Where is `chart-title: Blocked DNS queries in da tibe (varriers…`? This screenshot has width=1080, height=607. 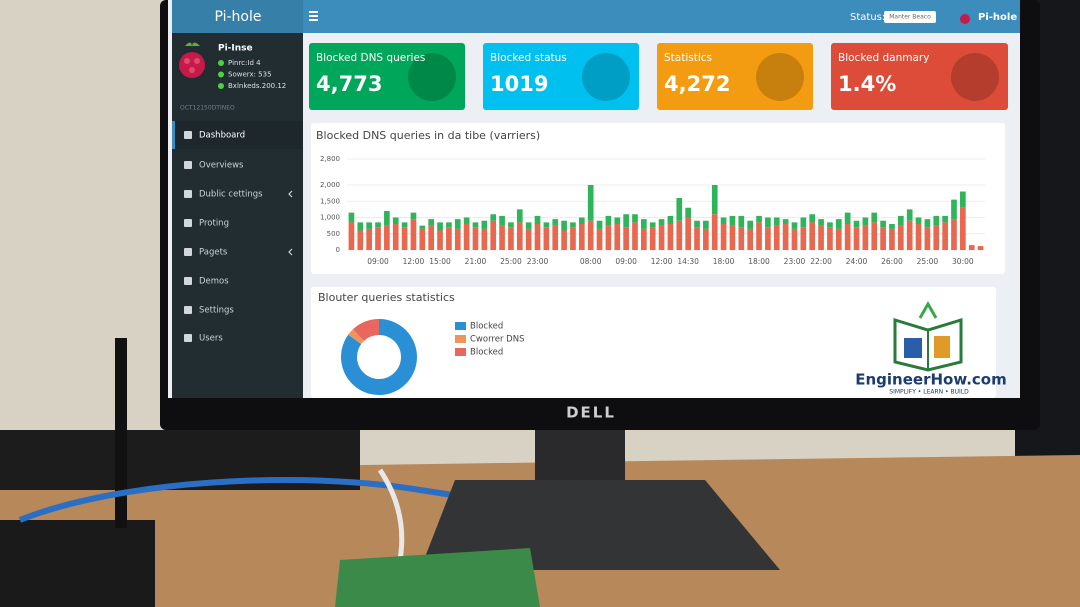
chart-title: Blocked DNS queries in da tibe (varriers… is located at coordinates (428, 135).